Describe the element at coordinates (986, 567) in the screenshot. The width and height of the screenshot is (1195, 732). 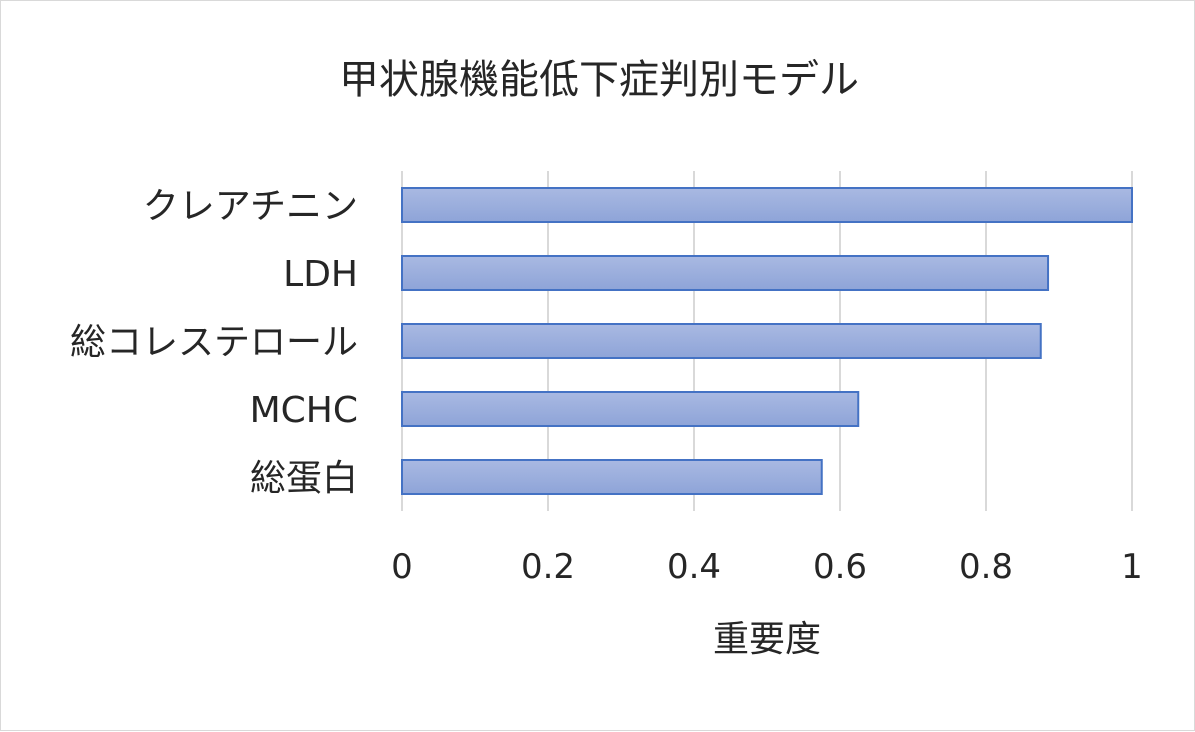
I see `x-tick-label: 0.8` at that location.